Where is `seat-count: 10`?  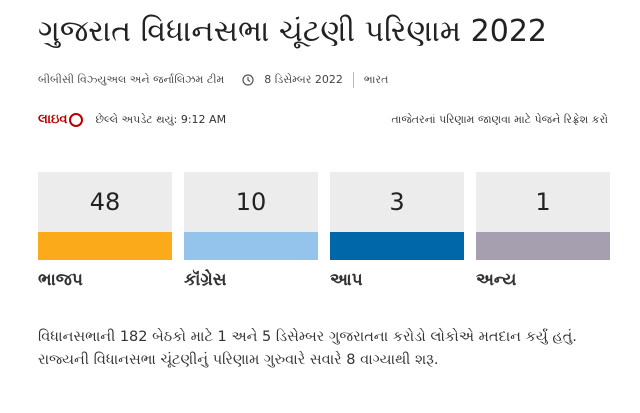
seat-count: 10 is located at coordinates (251, 202).